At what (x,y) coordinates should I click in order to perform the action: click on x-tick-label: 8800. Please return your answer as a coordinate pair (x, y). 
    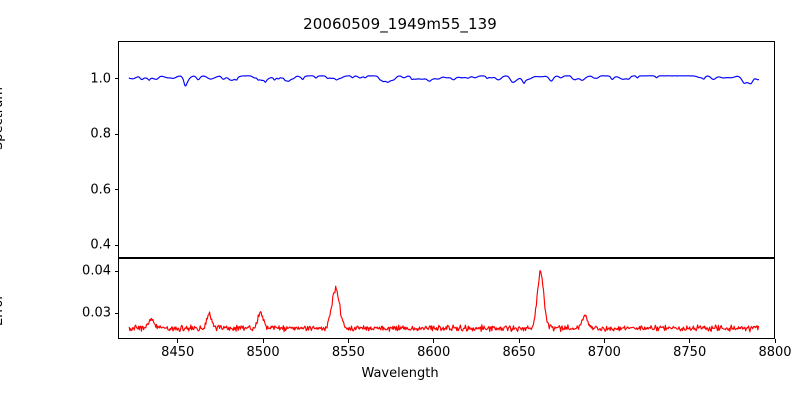
    Looking at the image, I should click on (775, 352).